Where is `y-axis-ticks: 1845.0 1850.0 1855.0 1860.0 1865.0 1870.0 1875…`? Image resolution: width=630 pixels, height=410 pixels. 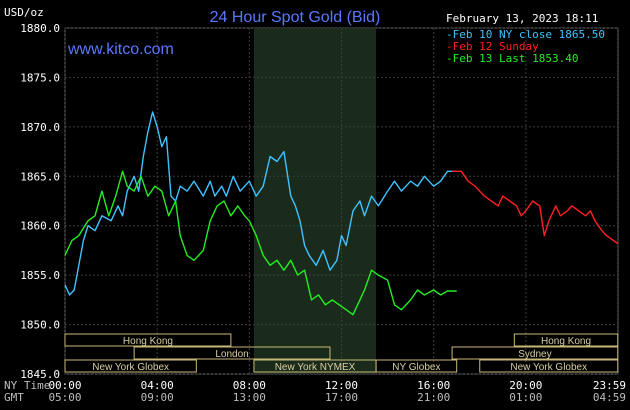 y-axis-ticks: 1845.0 1850.0 1855.0 1860.0 1865.0 1870.0 1875… is located at coordinates (40, 201).